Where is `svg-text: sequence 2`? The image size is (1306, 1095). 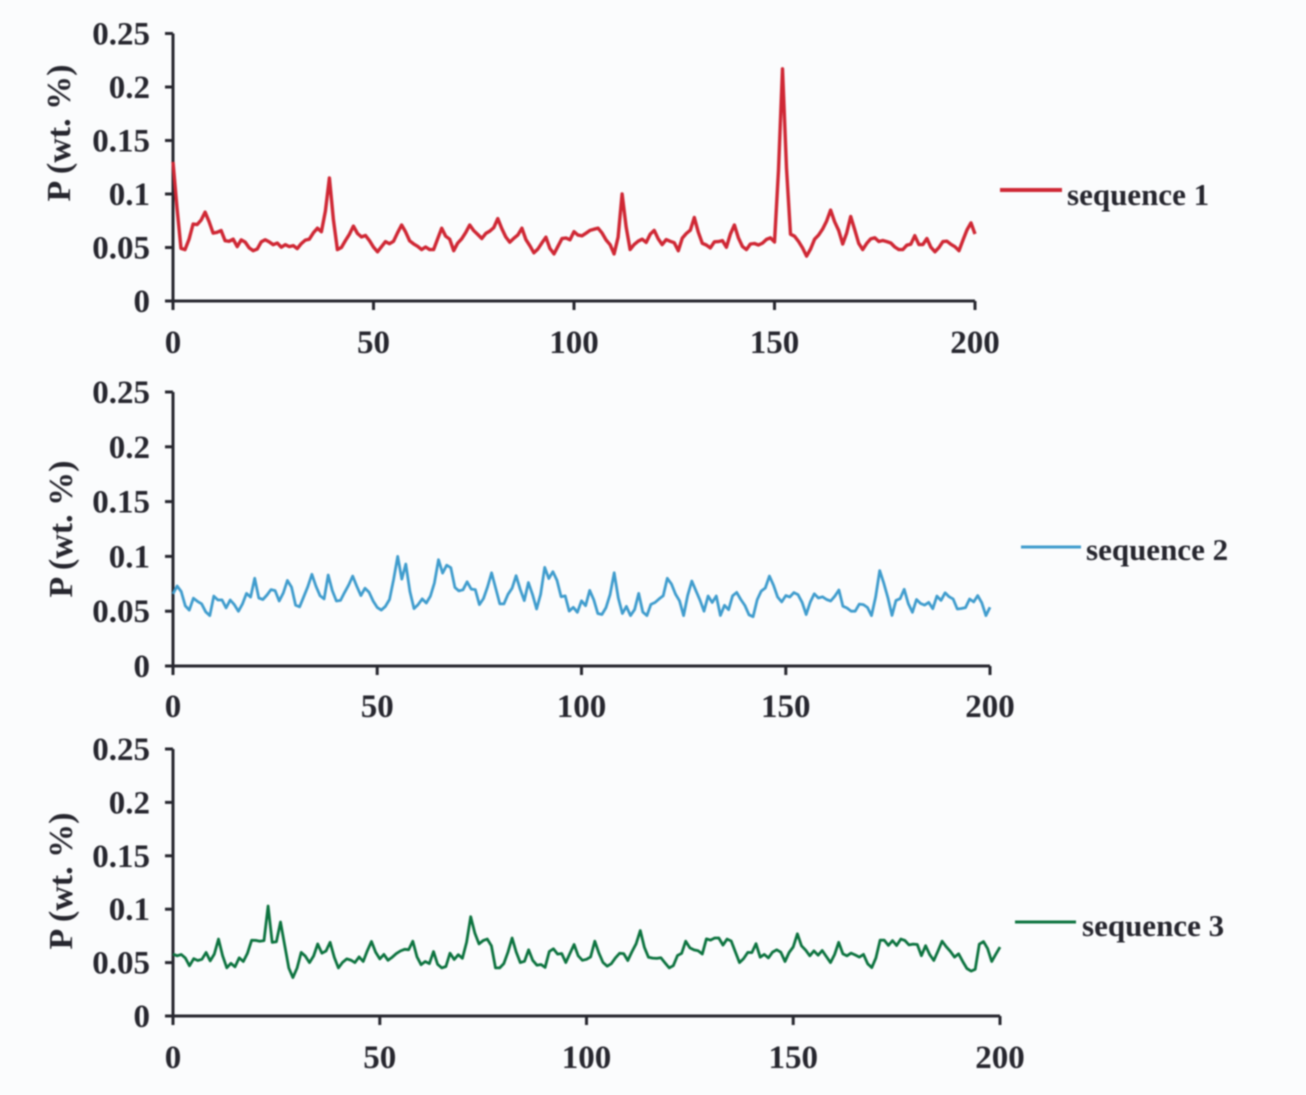 svg-text: sequence 2 is located at coordinates (1157, 549).